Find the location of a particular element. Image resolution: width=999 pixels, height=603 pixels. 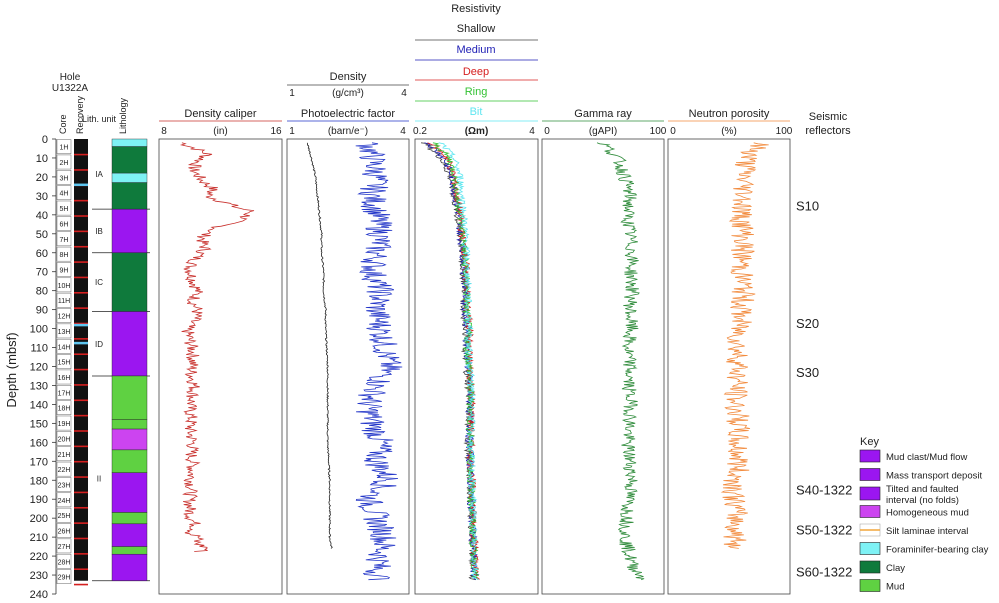

core-label: 26H is located at coordinates (64, 532).